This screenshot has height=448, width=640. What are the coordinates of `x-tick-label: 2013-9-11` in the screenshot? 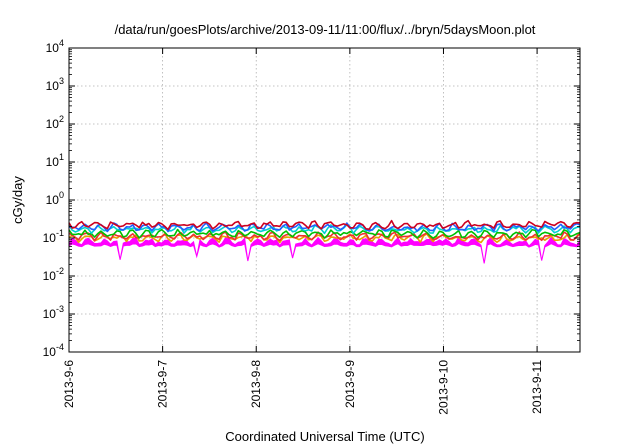 It's located at (537, 387).